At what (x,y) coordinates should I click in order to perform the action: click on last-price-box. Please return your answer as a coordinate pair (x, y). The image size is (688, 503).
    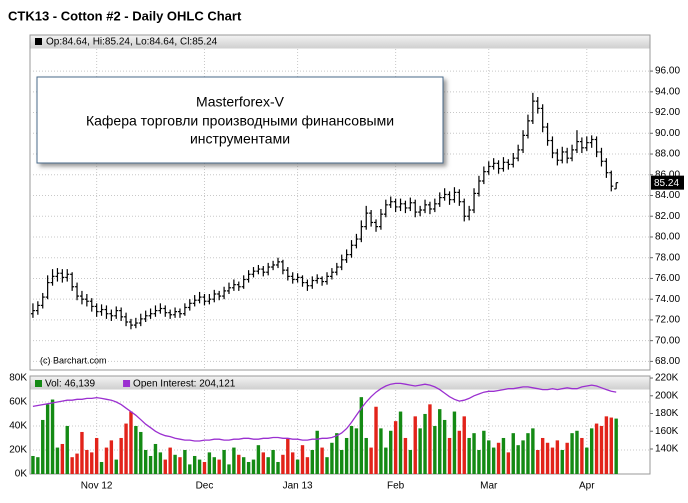
    Looking at the image, I should click on (667, 182).